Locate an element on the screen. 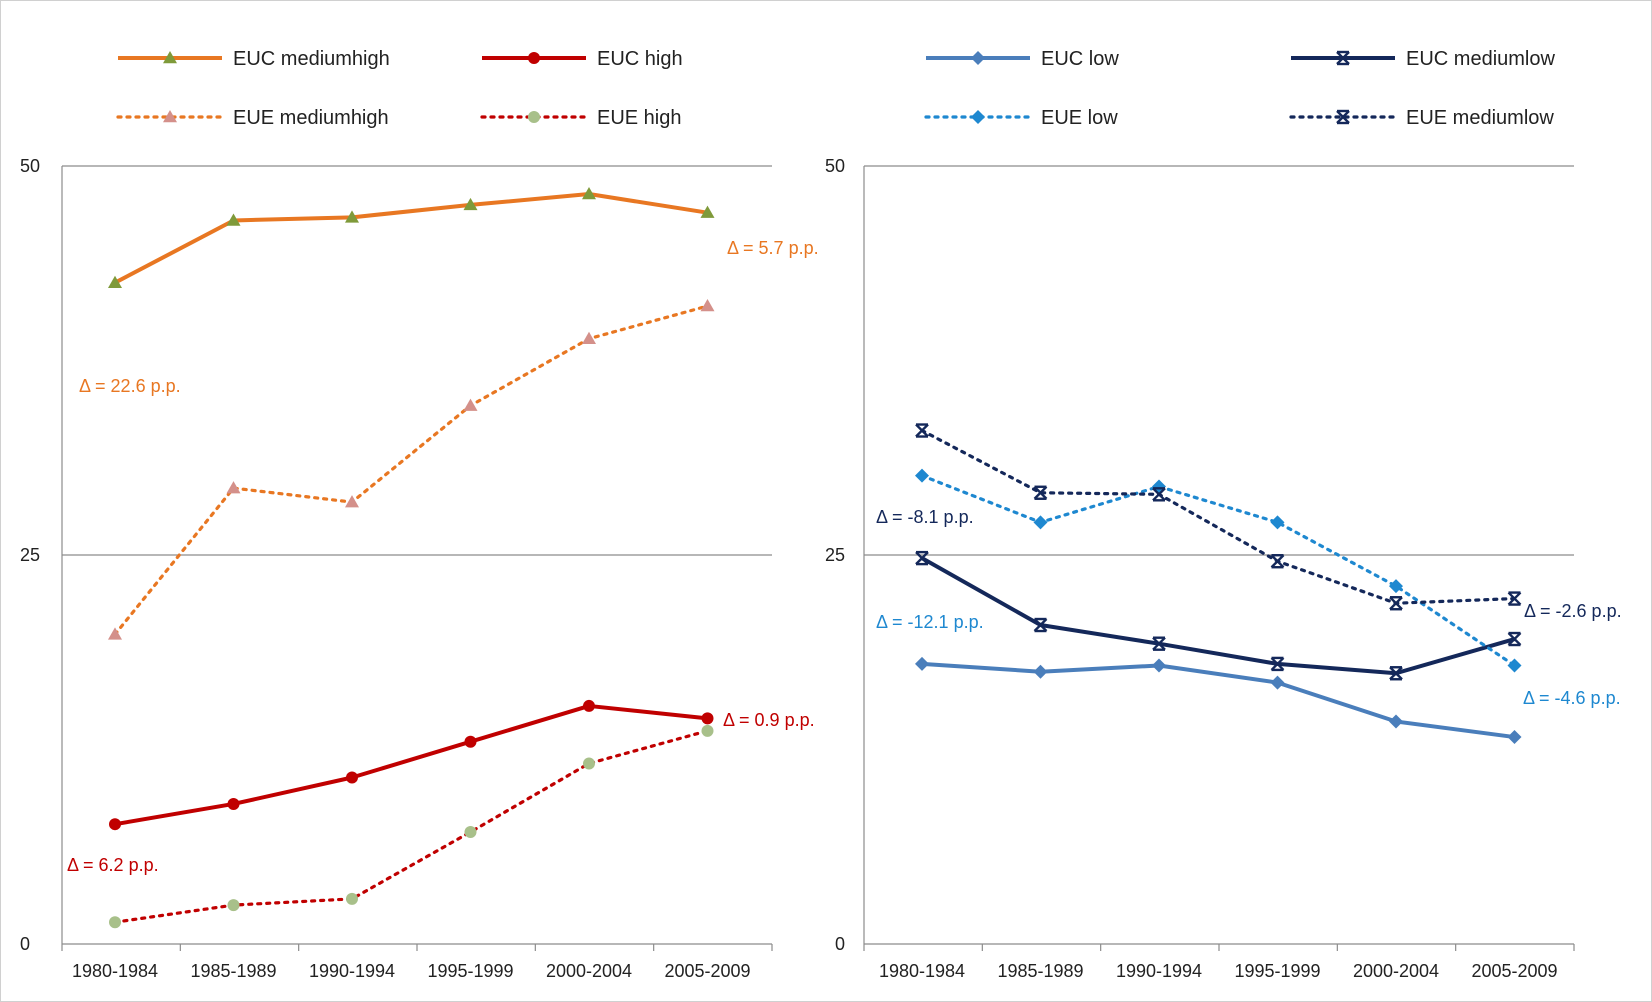  delta-annotation: Δ = 0.9 p.p. is located at coordinates (769, 720).